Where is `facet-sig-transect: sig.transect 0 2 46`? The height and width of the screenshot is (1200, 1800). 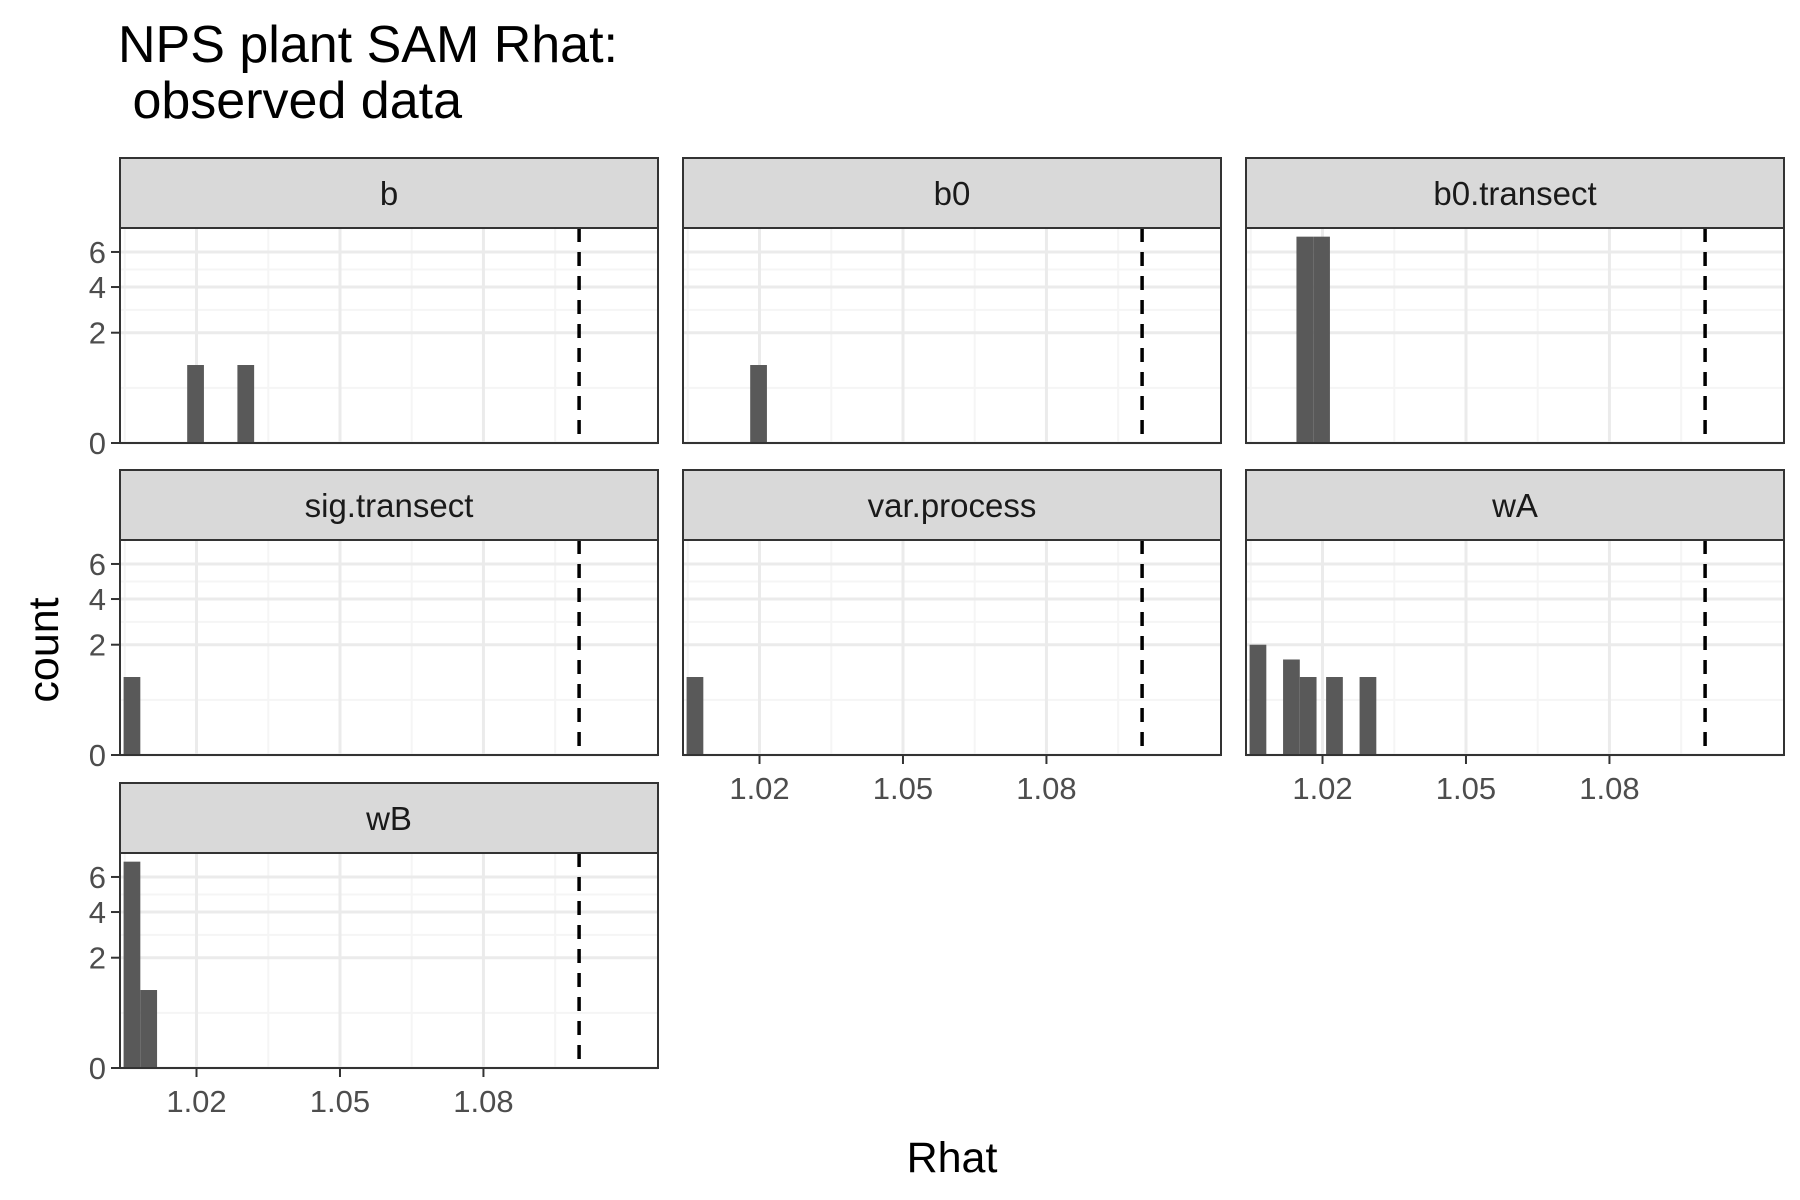 facet-sig-transect: sig.transect 0 2 46 is located at coordinates (374, 621).